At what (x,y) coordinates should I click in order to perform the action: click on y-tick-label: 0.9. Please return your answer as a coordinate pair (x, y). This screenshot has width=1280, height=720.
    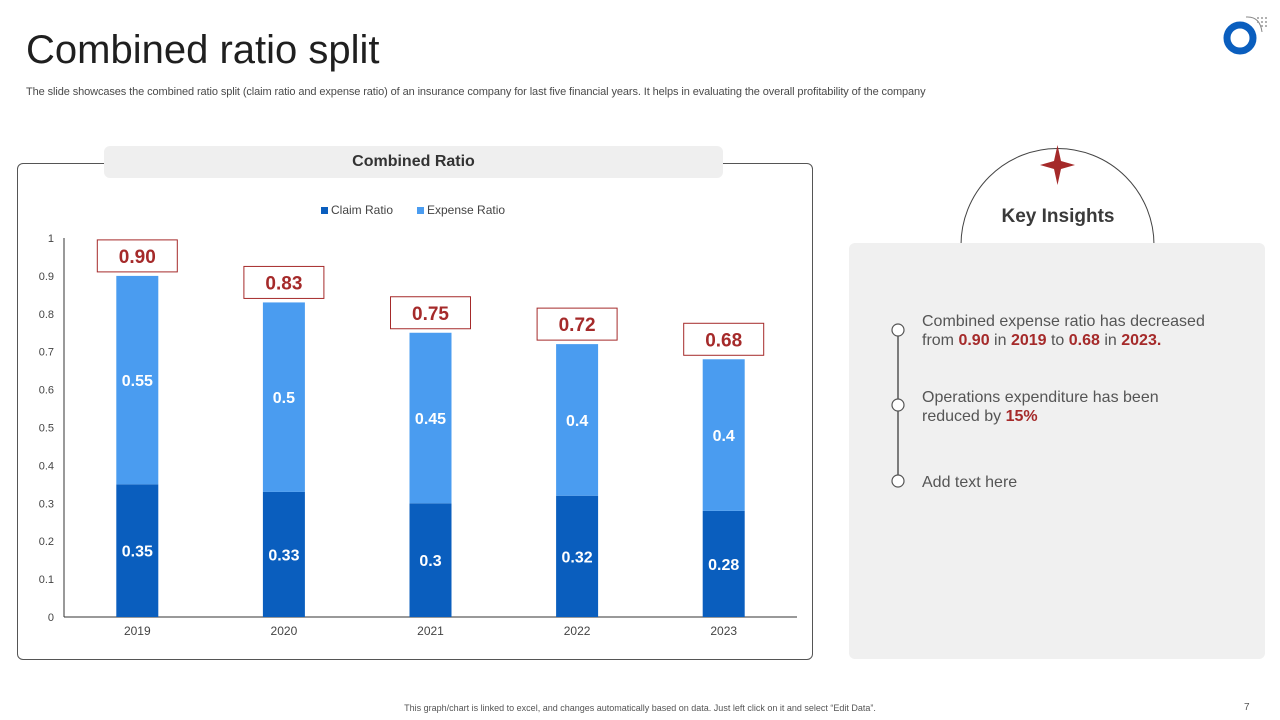
    Looking at the image, I should click on (46, 277).